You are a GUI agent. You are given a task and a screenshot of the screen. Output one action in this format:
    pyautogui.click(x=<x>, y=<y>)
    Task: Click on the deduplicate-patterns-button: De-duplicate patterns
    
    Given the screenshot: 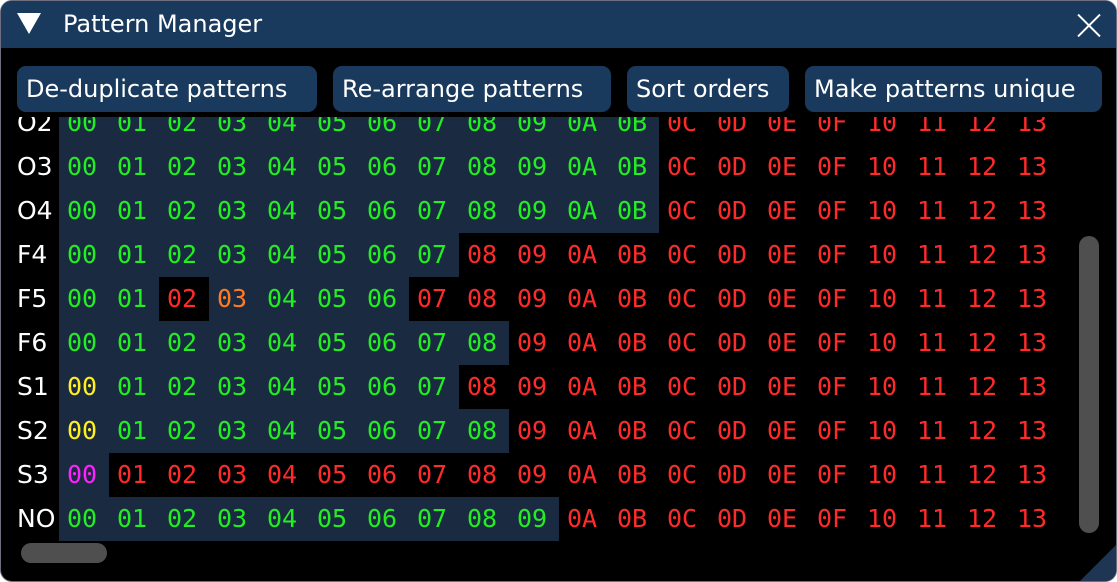 What is the action you would take?
    pyautogui.click(x=167, y=89)
    